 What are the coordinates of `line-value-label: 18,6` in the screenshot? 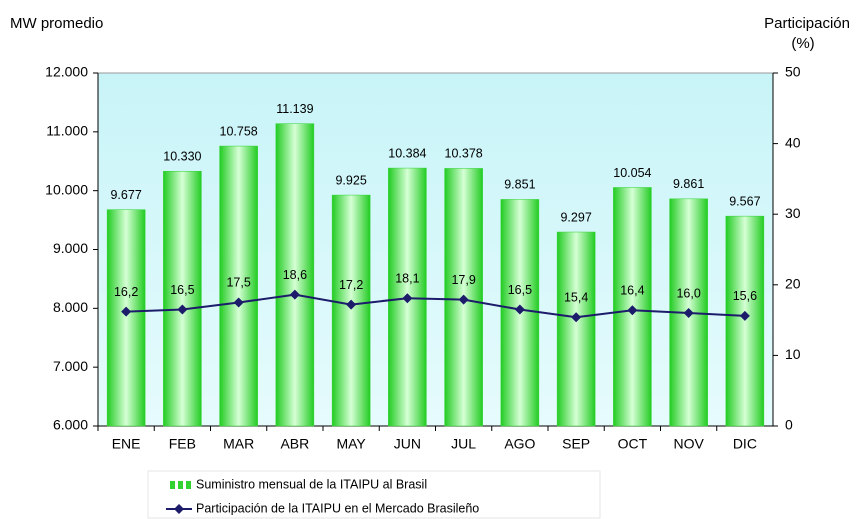 It's located at (295, 275).